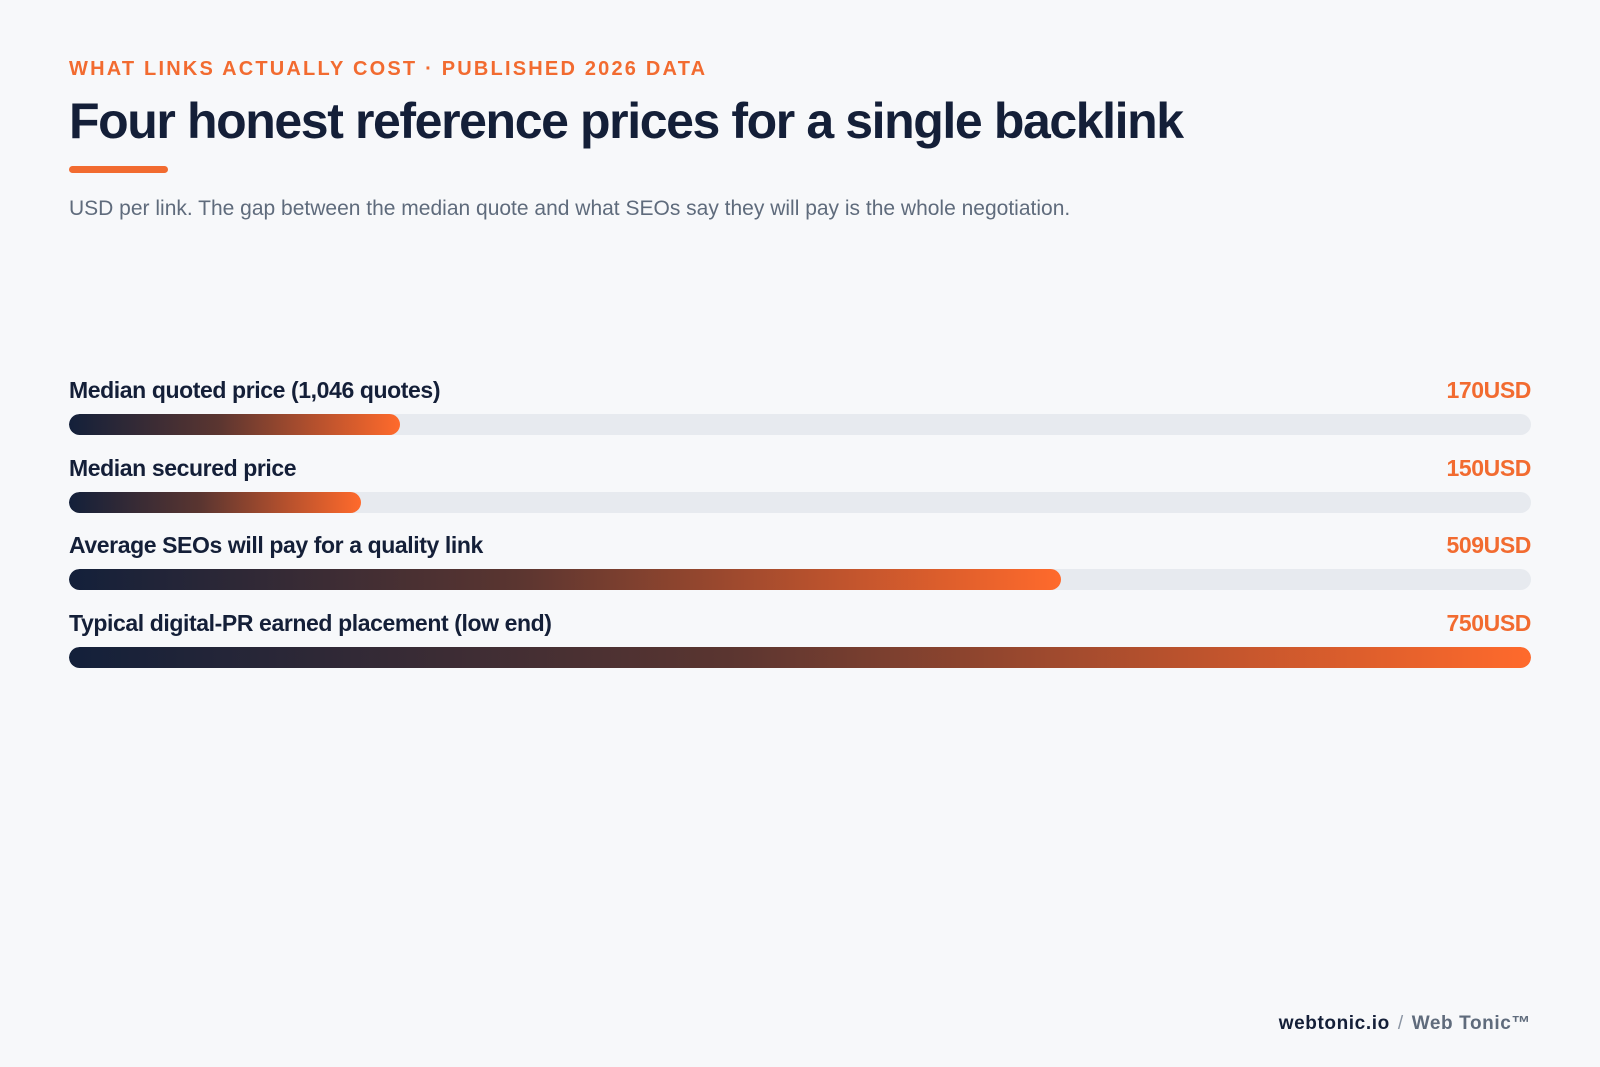  What do you see at coordinates (1471, 1023) in the screenshot?
I see `footer-brand: Web Tonic™` at bounding box center [1471, 1023].